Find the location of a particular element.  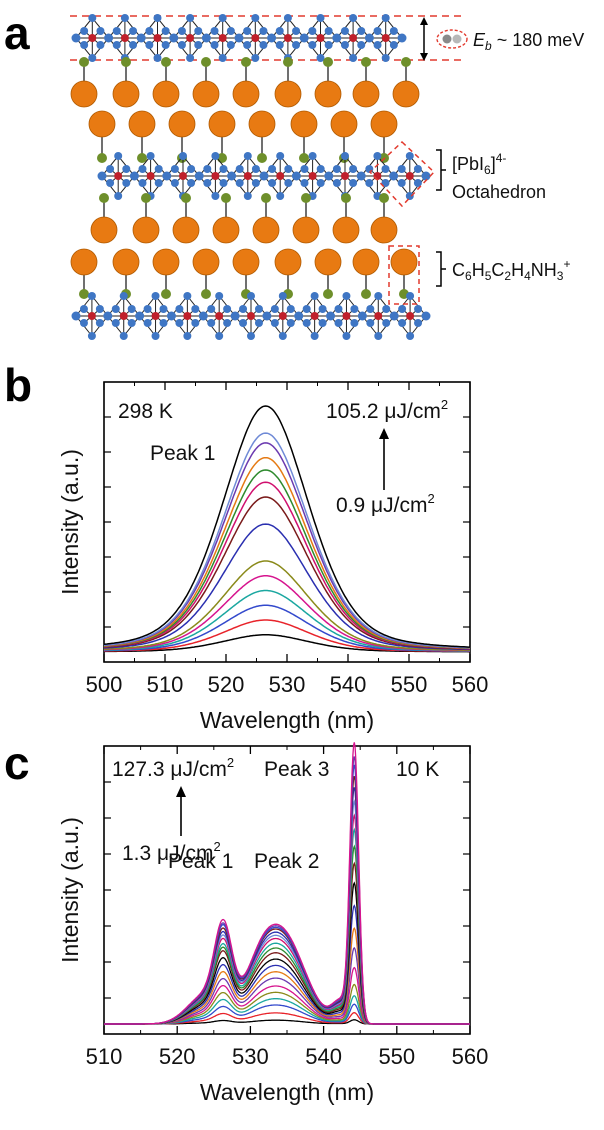

chart-b-x-tick-label: 510 is located at coordinates (165, 684).